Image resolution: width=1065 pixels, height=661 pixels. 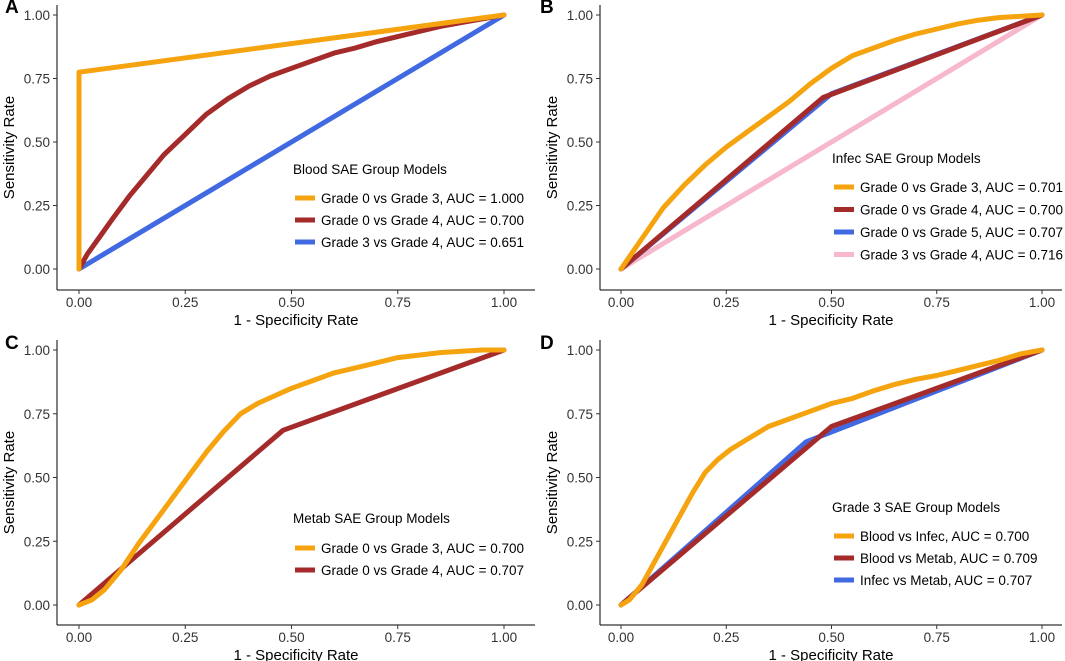 I want to click on legend-label: Grade 0 vs Grade 3, AUC = 1.000, so click(x=422, y=198).